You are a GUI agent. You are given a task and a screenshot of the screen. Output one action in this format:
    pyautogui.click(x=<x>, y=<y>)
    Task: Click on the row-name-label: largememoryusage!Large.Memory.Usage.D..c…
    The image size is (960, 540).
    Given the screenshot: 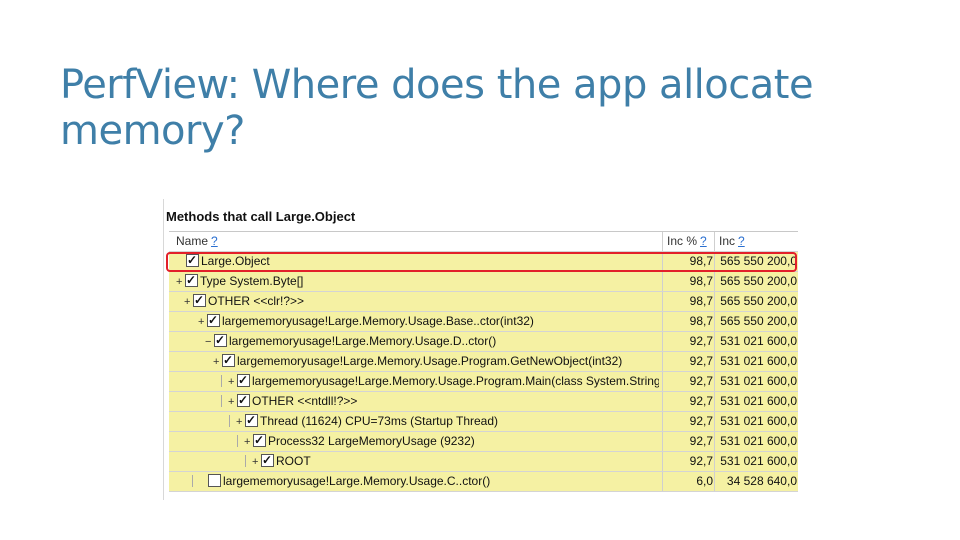 What is the action you would take?
    pyautogui.click(x=363, y=341)
    